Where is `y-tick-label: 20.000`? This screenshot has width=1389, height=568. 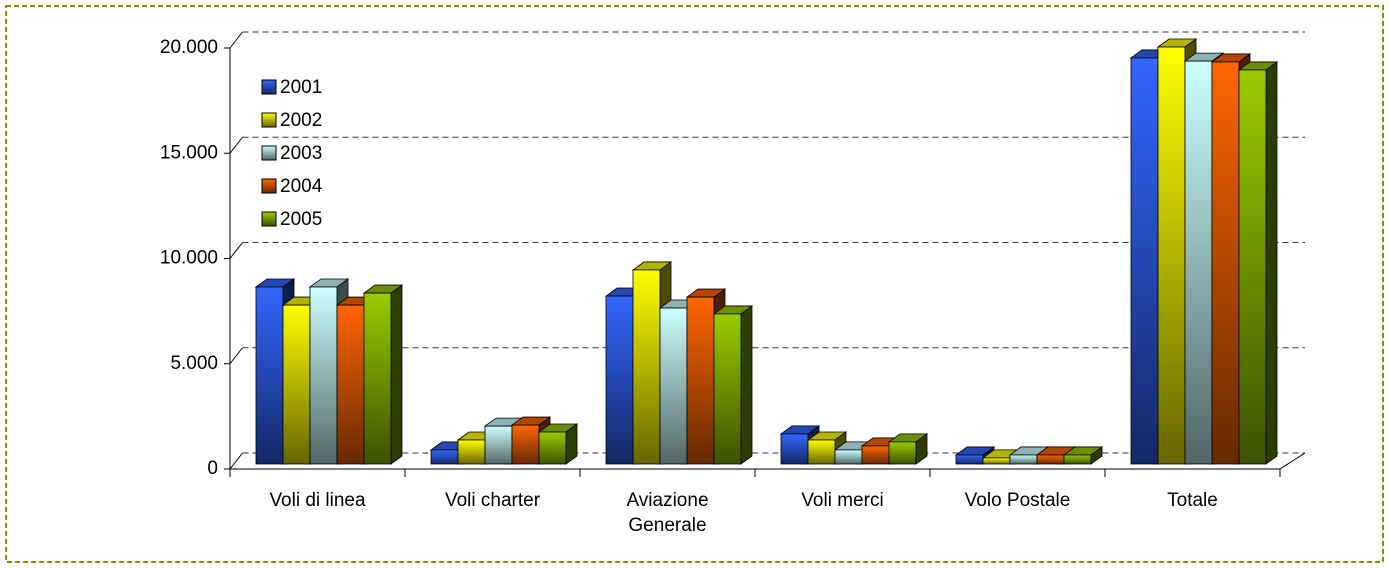
y-tick-label: 20.000 is located at coordinates (189, 47).